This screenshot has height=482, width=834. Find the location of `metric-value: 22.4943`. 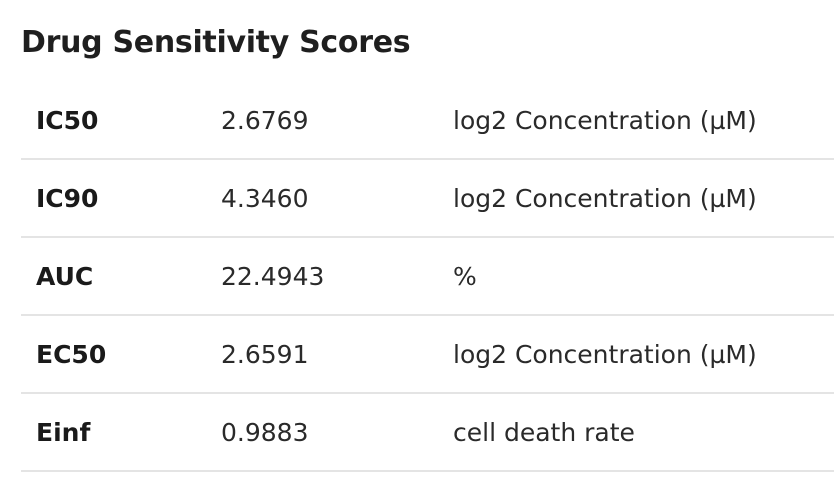

metric-value: 22.4943 is located at coordinates (337, 276).